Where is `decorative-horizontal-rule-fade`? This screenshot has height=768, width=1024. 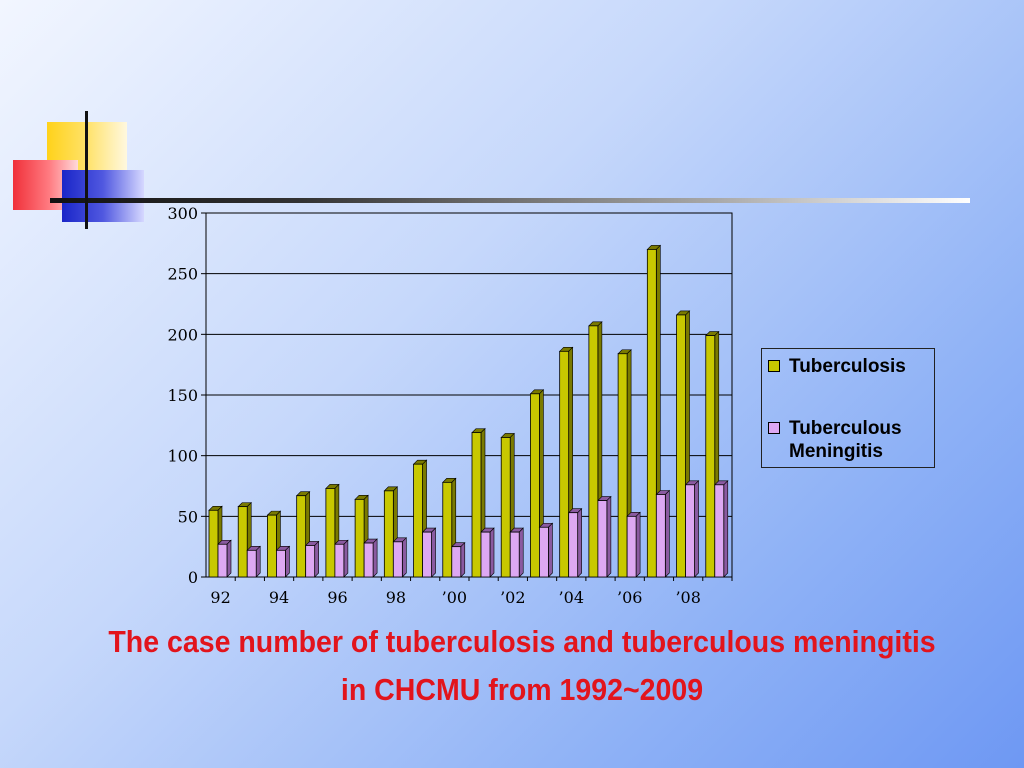 decorative-horizontal-rule-fade is located at coordinates (720, 200).